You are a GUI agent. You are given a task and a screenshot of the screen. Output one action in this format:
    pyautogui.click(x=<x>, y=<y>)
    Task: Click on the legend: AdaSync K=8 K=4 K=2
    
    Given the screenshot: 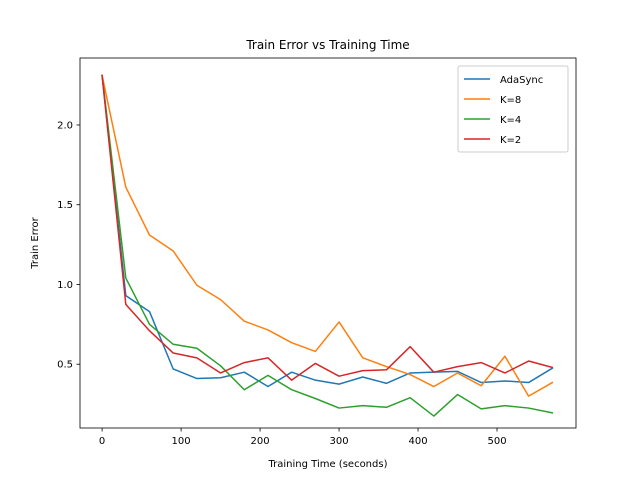 What is the action you would take?
    pyautogui.click(x=513, y=109)
    